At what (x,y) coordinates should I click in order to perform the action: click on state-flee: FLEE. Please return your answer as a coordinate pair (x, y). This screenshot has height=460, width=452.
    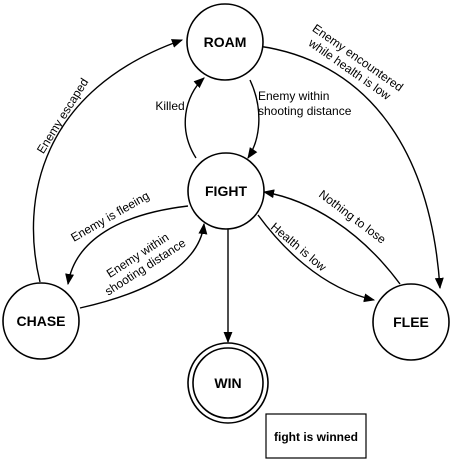
    Looking at the image, I should click on (411, 322).